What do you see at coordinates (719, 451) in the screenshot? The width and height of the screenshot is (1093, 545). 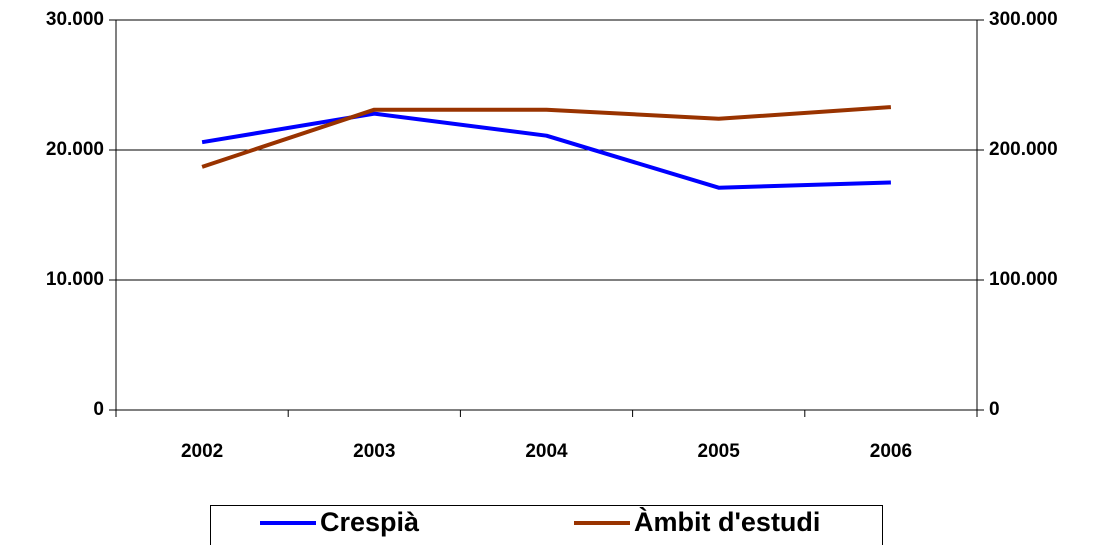 I see `x-tick-label: 2005` at bounding box center [719, 451].